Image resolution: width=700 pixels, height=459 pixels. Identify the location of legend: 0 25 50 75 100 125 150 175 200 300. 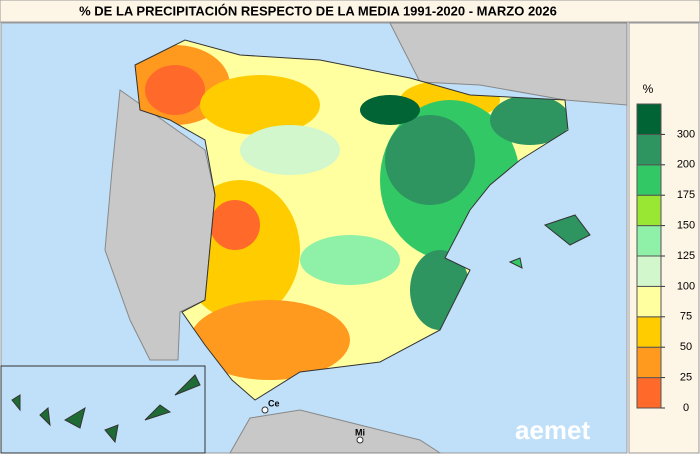
(665, 258).